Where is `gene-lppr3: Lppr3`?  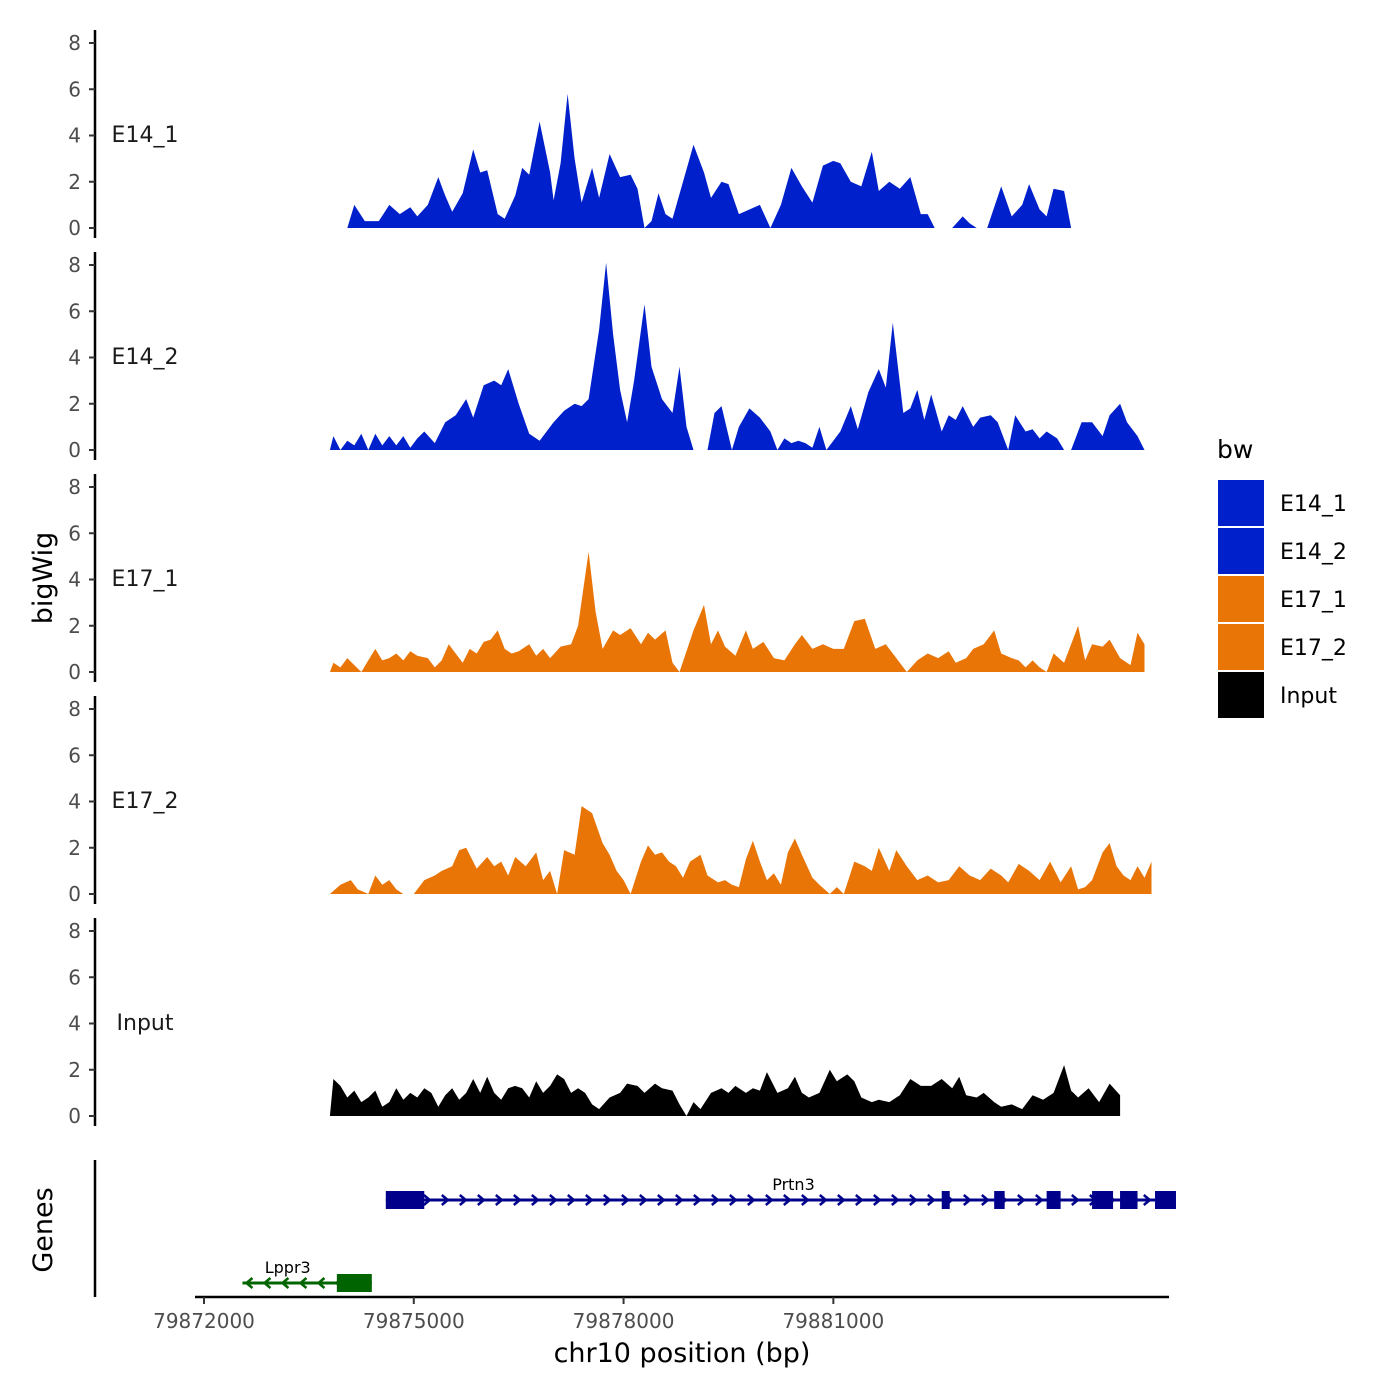 gene-lppr3: Lppr3 is located at coordinates (307, 1275).